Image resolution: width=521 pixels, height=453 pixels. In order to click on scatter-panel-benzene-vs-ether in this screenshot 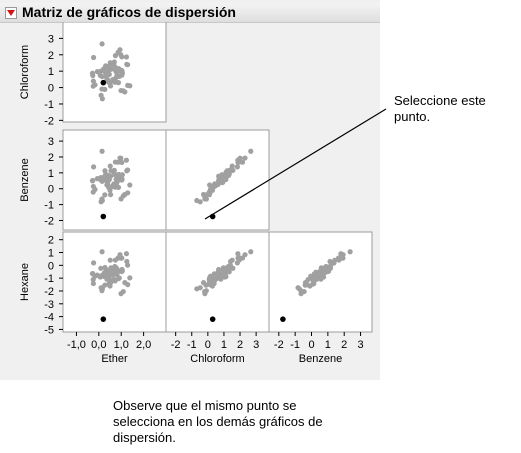, I will do `click(114, 180)`.